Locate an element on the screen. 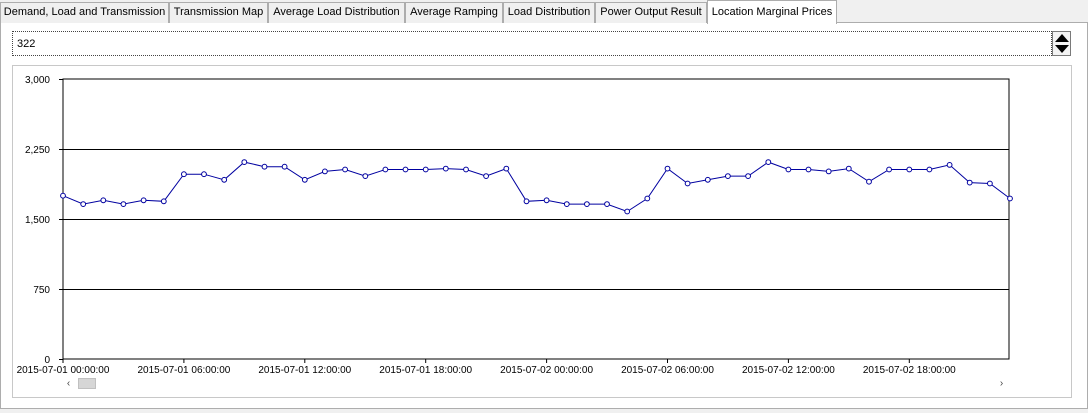 The width and height of the screenshot is (1088, 413). tab-load-distribution: Load Distribution is located at coordinates (549, 12).